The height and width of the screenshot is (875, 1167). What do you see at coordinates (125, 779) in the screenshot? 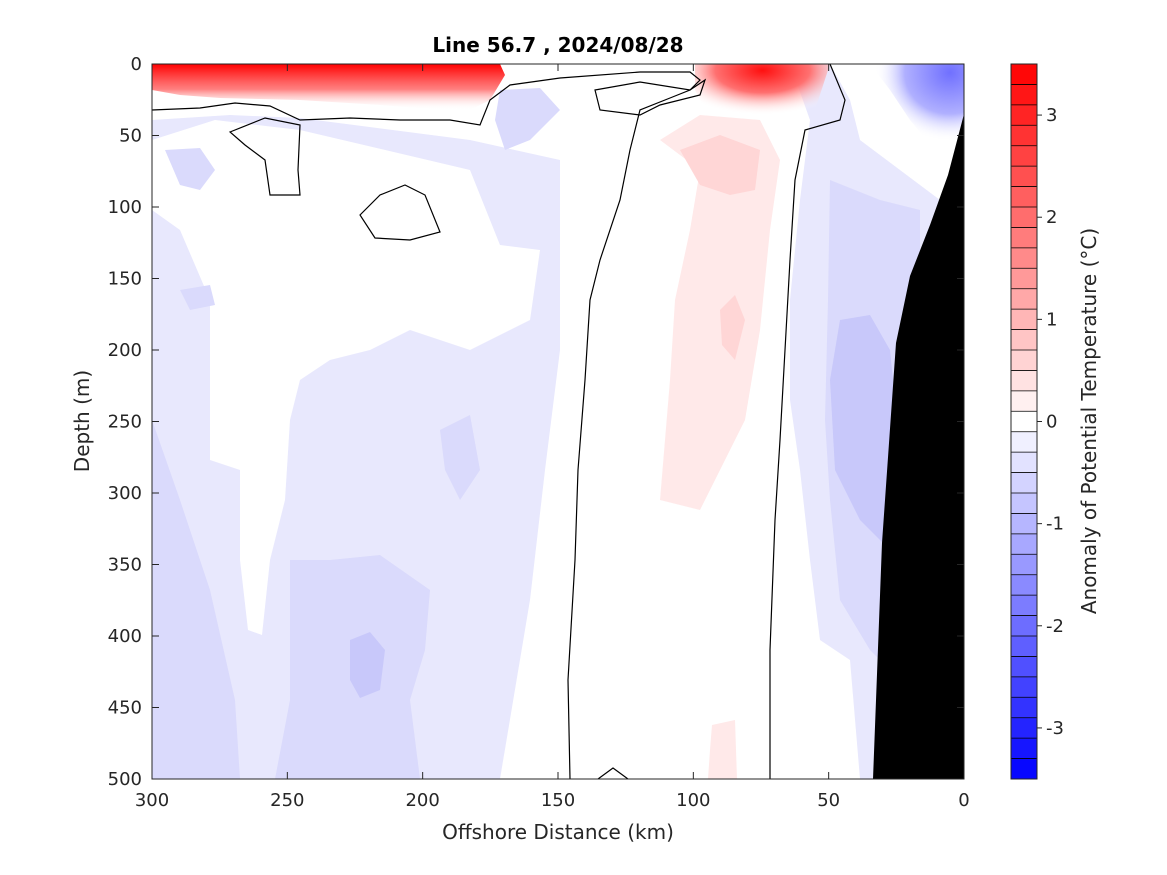
I see `y-tick-label: 500` at bounding box center [125, 779].